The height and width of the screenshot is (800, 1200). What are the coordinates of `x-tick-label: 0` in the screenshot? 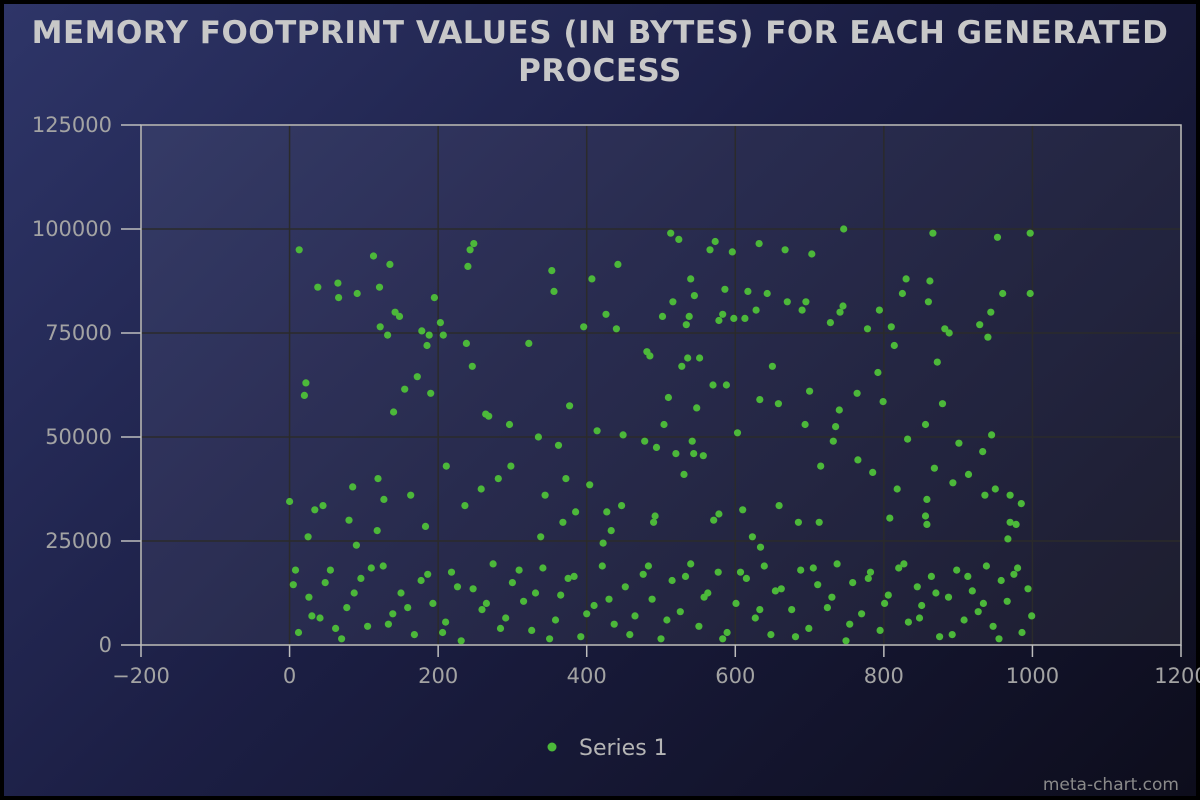 It's located at (289, 676).